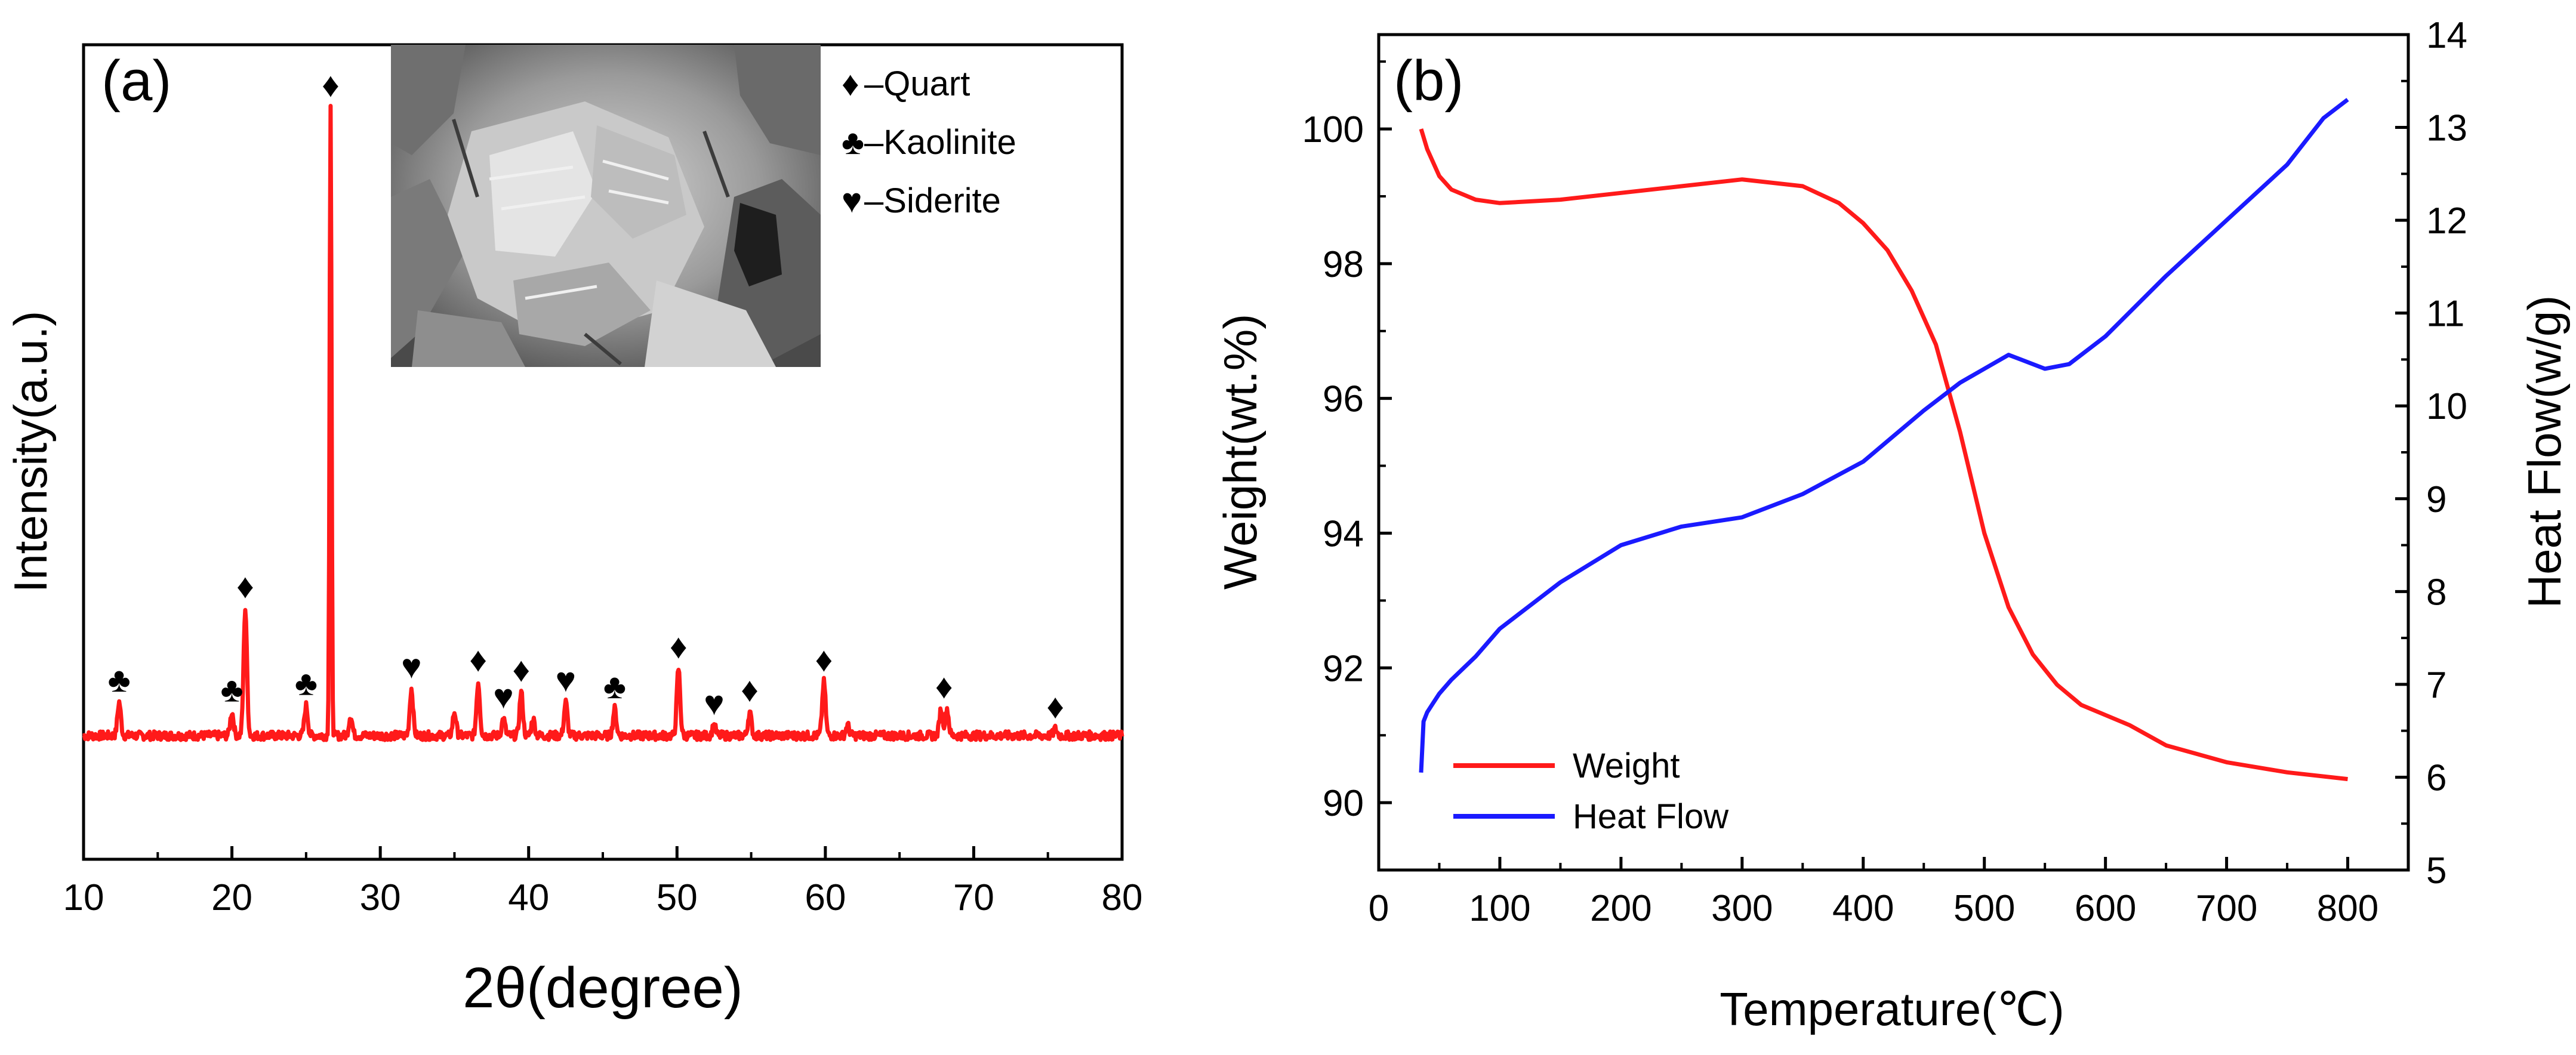 Image resolution: width=2576 pixels, height=1055 pixels. I want to click on right-y-tick-label: 10, so click(2446, 406).